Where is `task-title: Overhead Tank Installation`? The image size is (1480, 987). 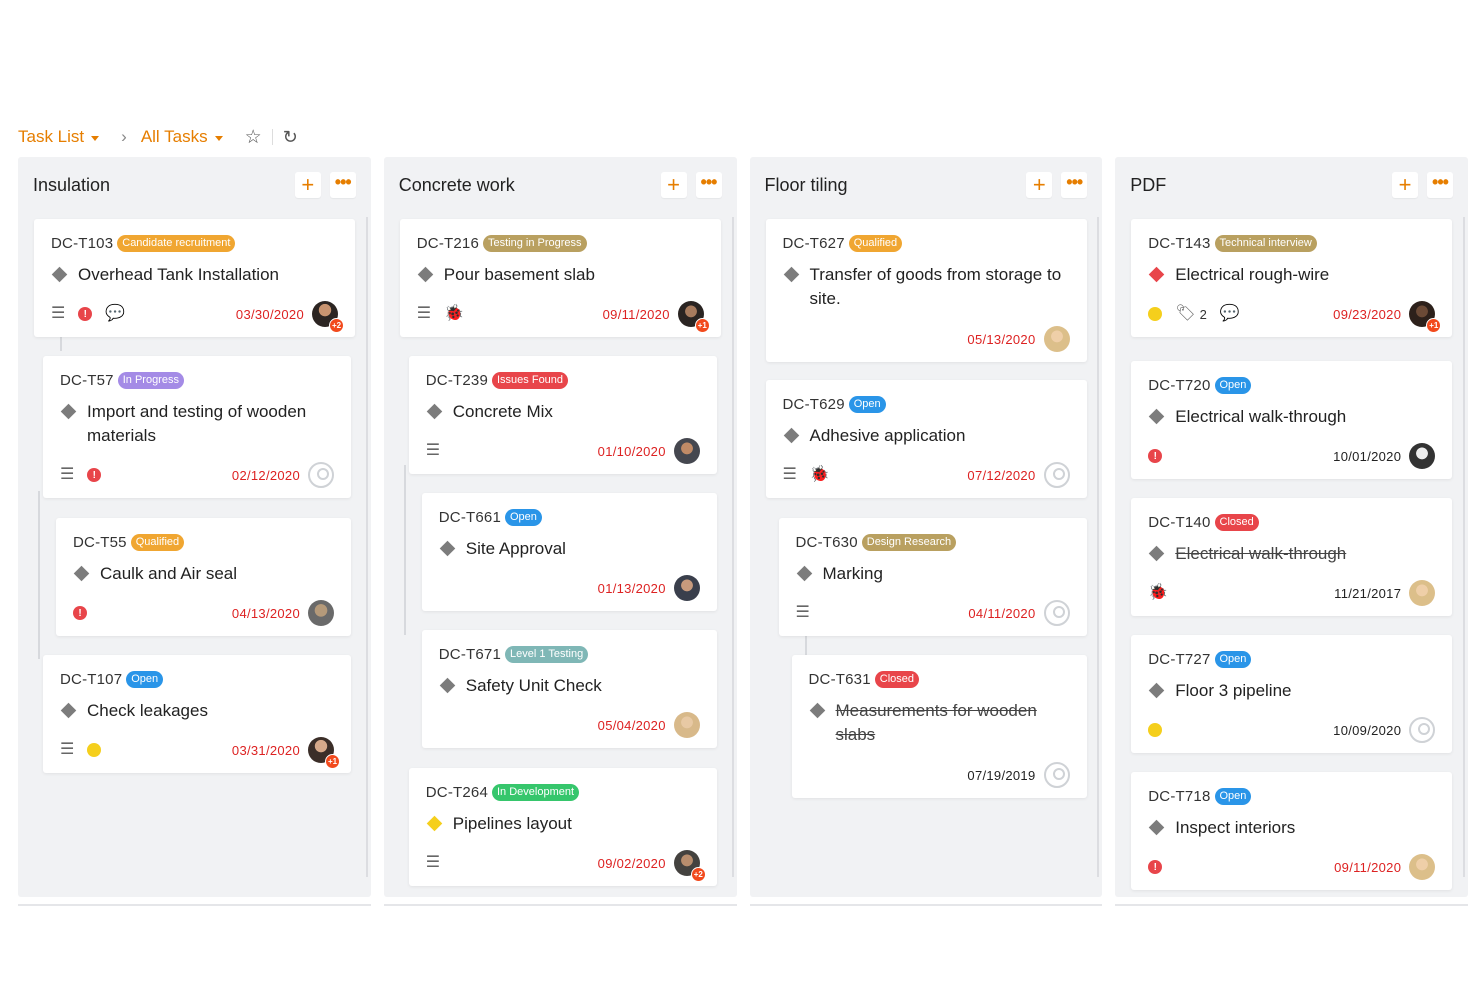 task-title: Overhead Tank Installation is located at coordinates (178, 274).